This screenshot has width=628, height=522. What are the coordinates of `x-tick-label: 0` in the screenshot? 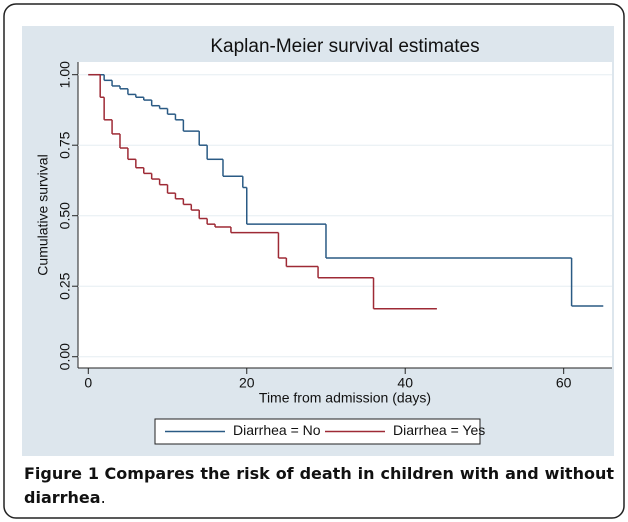 It's located at (88, 383).